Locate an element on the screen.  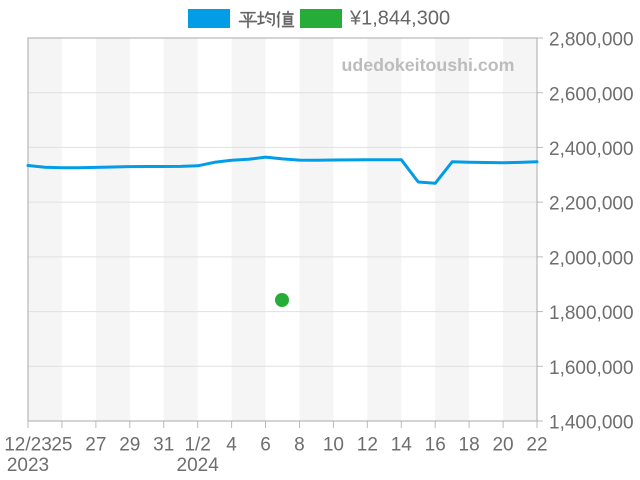
svg-text: 8 is located at coordinates (299, 445).